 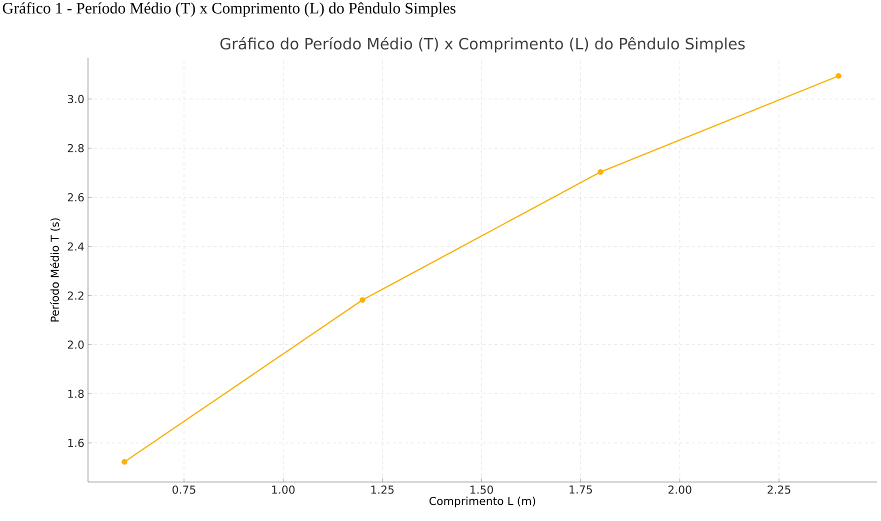 What do you see at coordinates (581, 490) in the screenshot?
I see `x-tick-label: 1.75` at bounding box center [581, 490].